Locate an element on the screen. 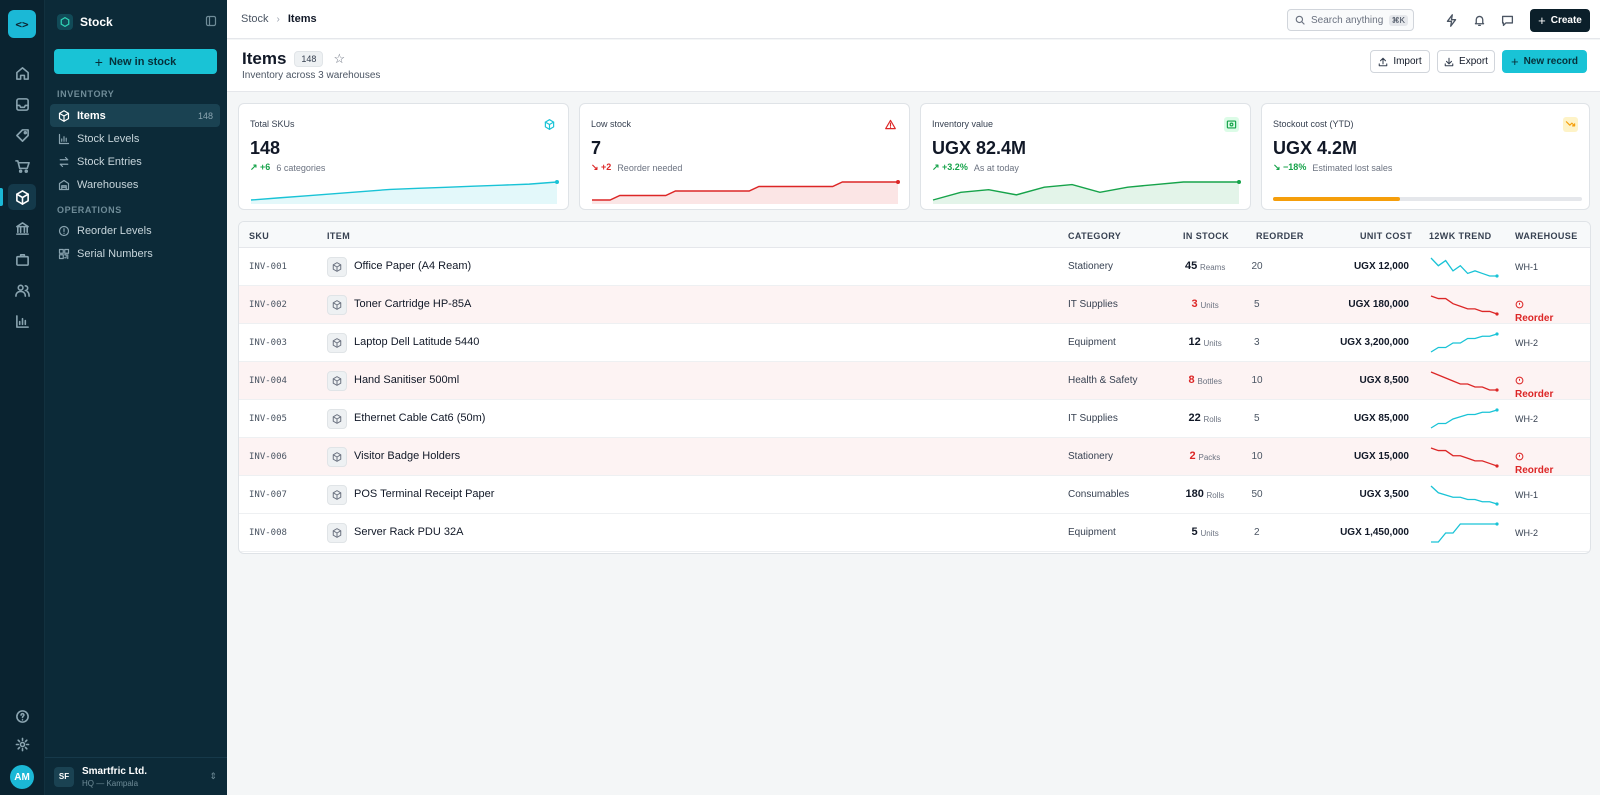 The height and width of the screenshot is (795, 1600). breadcrumb-stock: Stock is located at coordinates (255, 19).